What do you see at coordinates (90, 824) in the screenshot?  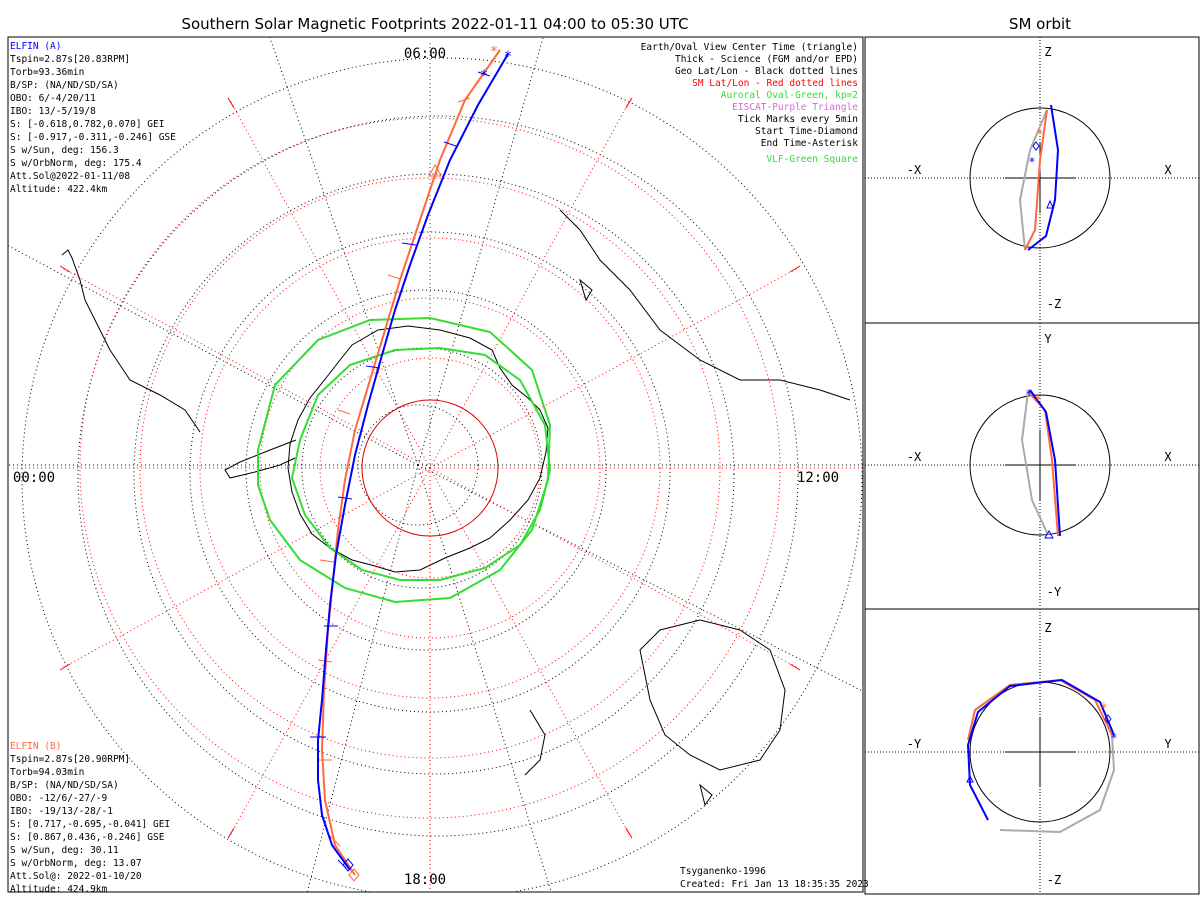 I see `elfin-b-info-line: S: [0.717,-0.695,-0.041] GEI` at bounding box center [90, 824].